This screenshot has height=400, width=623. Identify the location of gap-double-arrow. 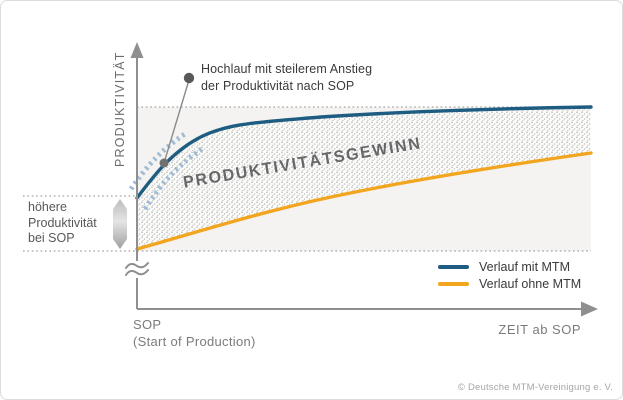
(120, 224).